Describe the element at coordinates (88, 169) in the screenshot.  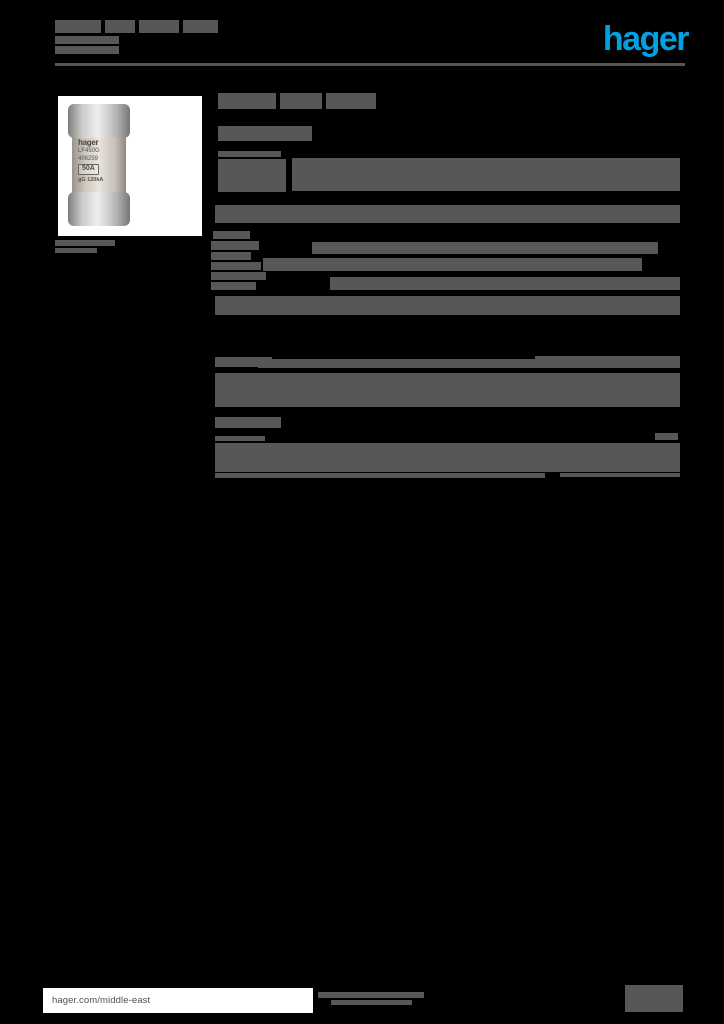
I see `fuse-rating-badge: 50A` at that location.